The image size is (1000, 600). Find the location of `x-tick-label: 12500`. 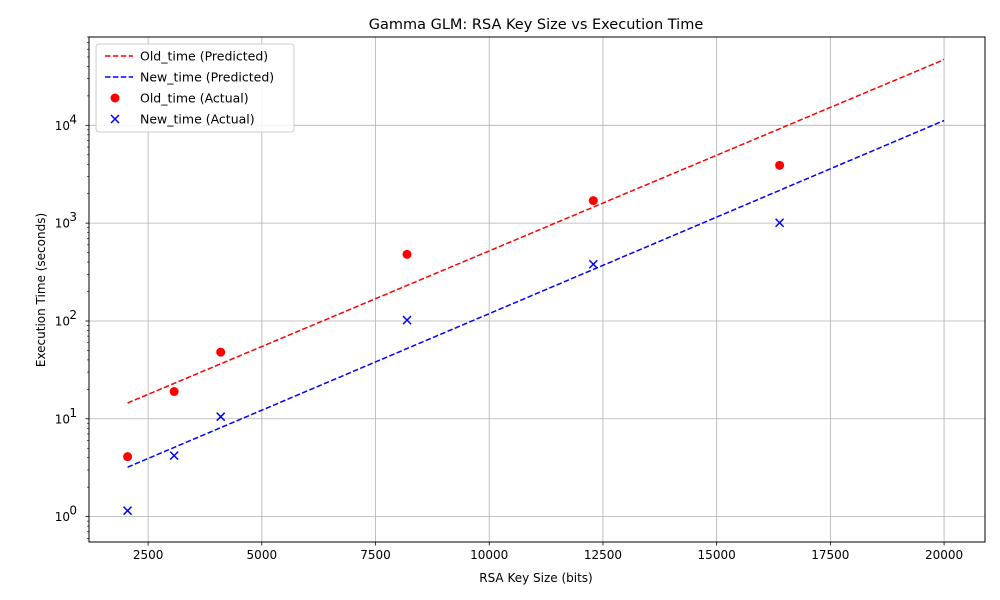

x-tick-label: 12500 is located at coordinates (603, 555).